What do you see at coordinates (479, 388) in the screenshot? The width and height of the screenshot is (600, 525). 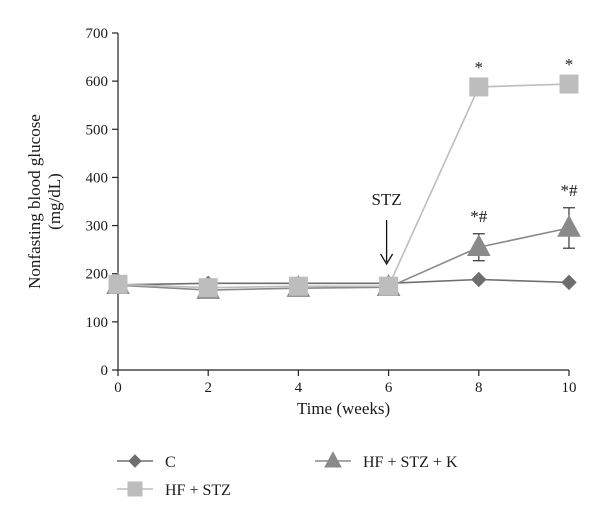 I see `x-tick-label: 8` at bounding box center [479, 388].